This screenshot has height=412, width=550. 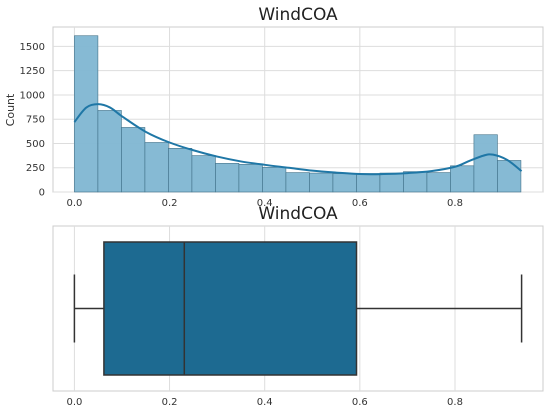 What do you see at coordinates (35, 144) in the screenshot?
I see `histogram-y-tick-label: 500` at bounding box center [35, 144].